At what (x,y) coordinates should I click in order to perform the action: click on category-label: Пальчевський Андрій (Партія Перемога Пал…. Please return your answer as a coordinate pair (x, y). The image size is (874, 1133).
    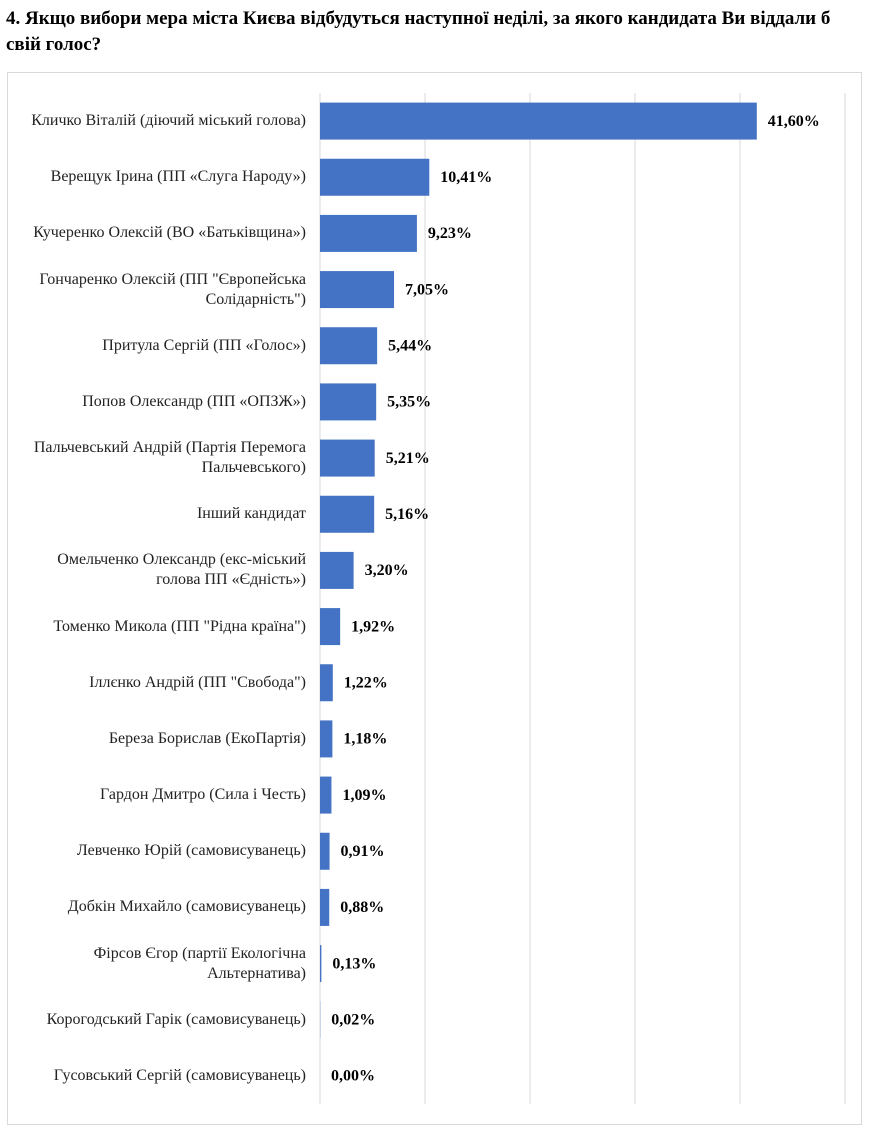
    Looking at the image, I should click on (169, 458).